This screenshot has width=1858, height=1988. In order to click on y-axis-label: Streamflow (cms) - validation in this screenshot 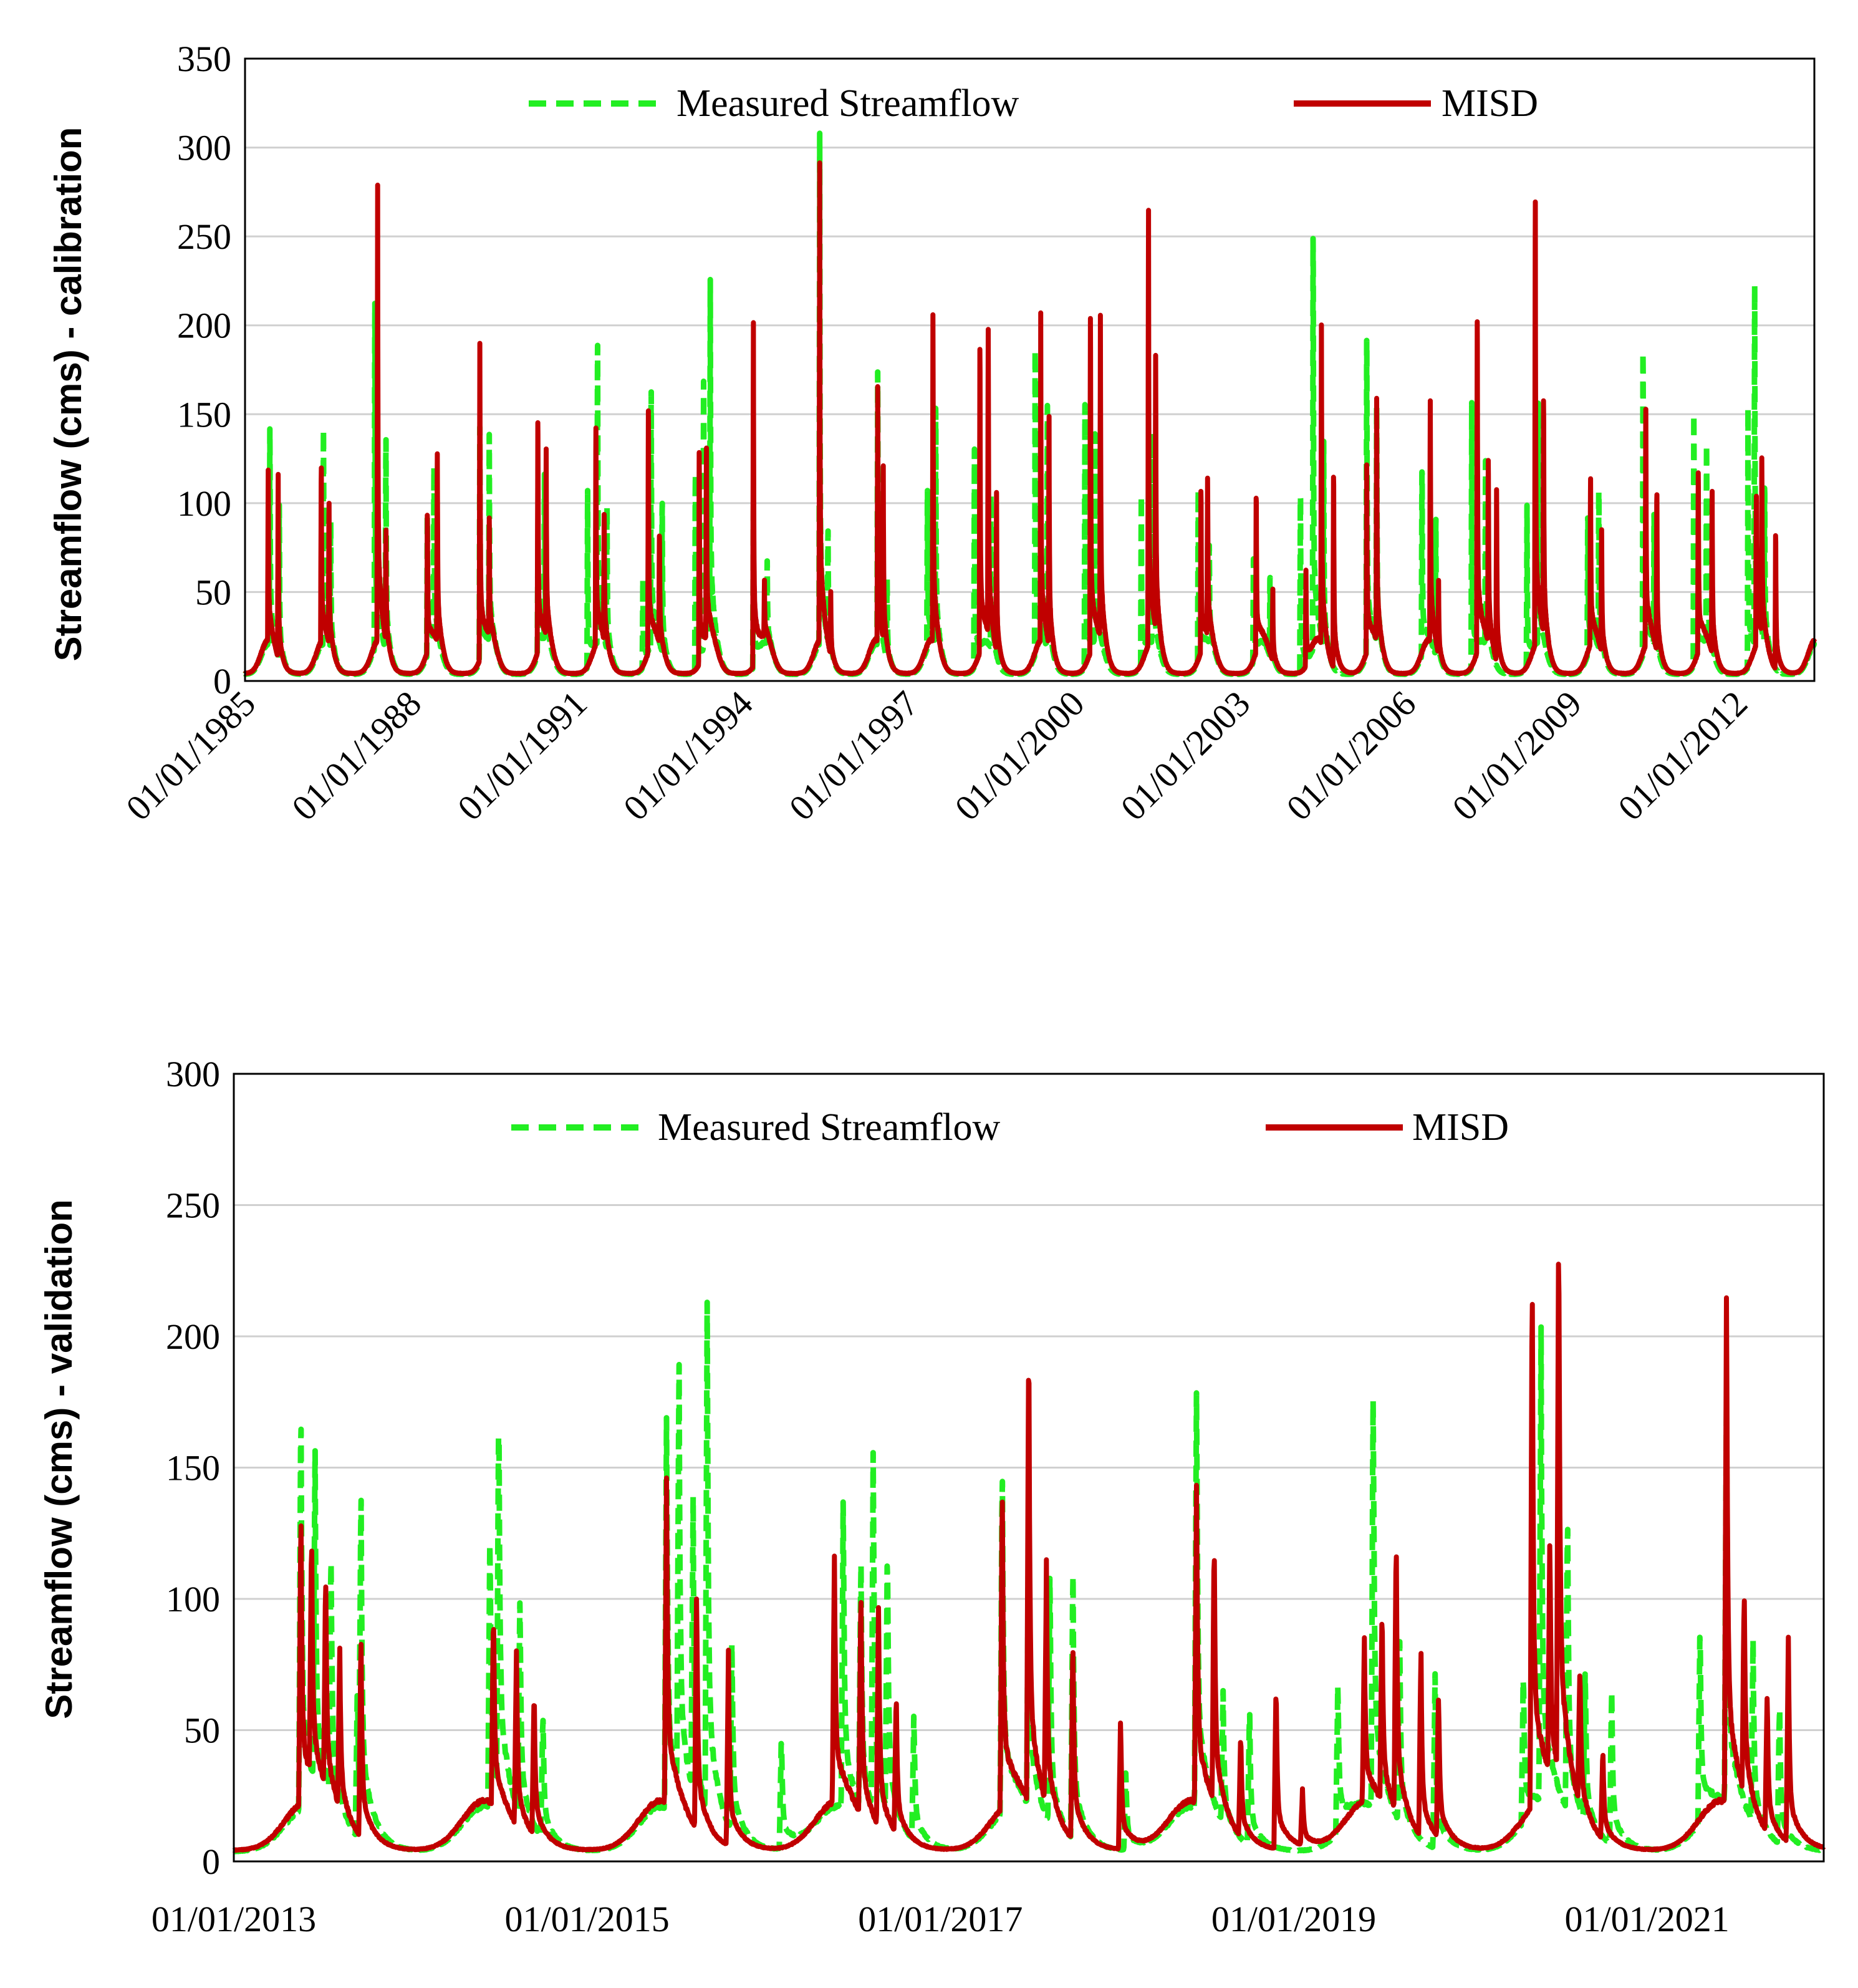, I will do `click(59, 1459)`.